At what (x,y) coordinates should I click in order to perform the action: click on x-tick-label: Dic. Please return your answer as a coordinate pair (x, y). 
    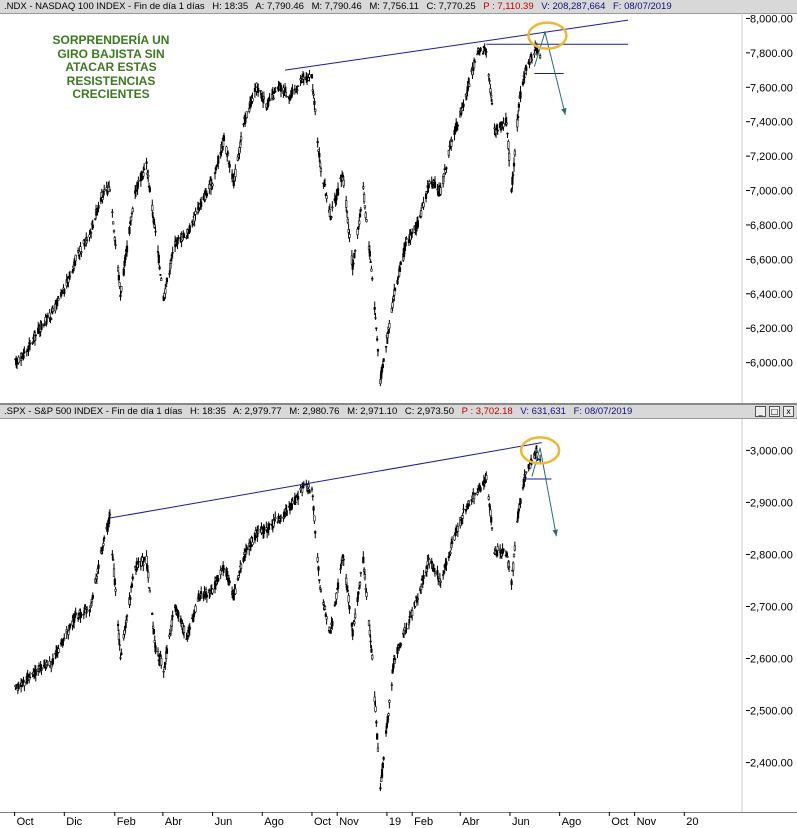
    Looking at the image, I should click on (74, 822).